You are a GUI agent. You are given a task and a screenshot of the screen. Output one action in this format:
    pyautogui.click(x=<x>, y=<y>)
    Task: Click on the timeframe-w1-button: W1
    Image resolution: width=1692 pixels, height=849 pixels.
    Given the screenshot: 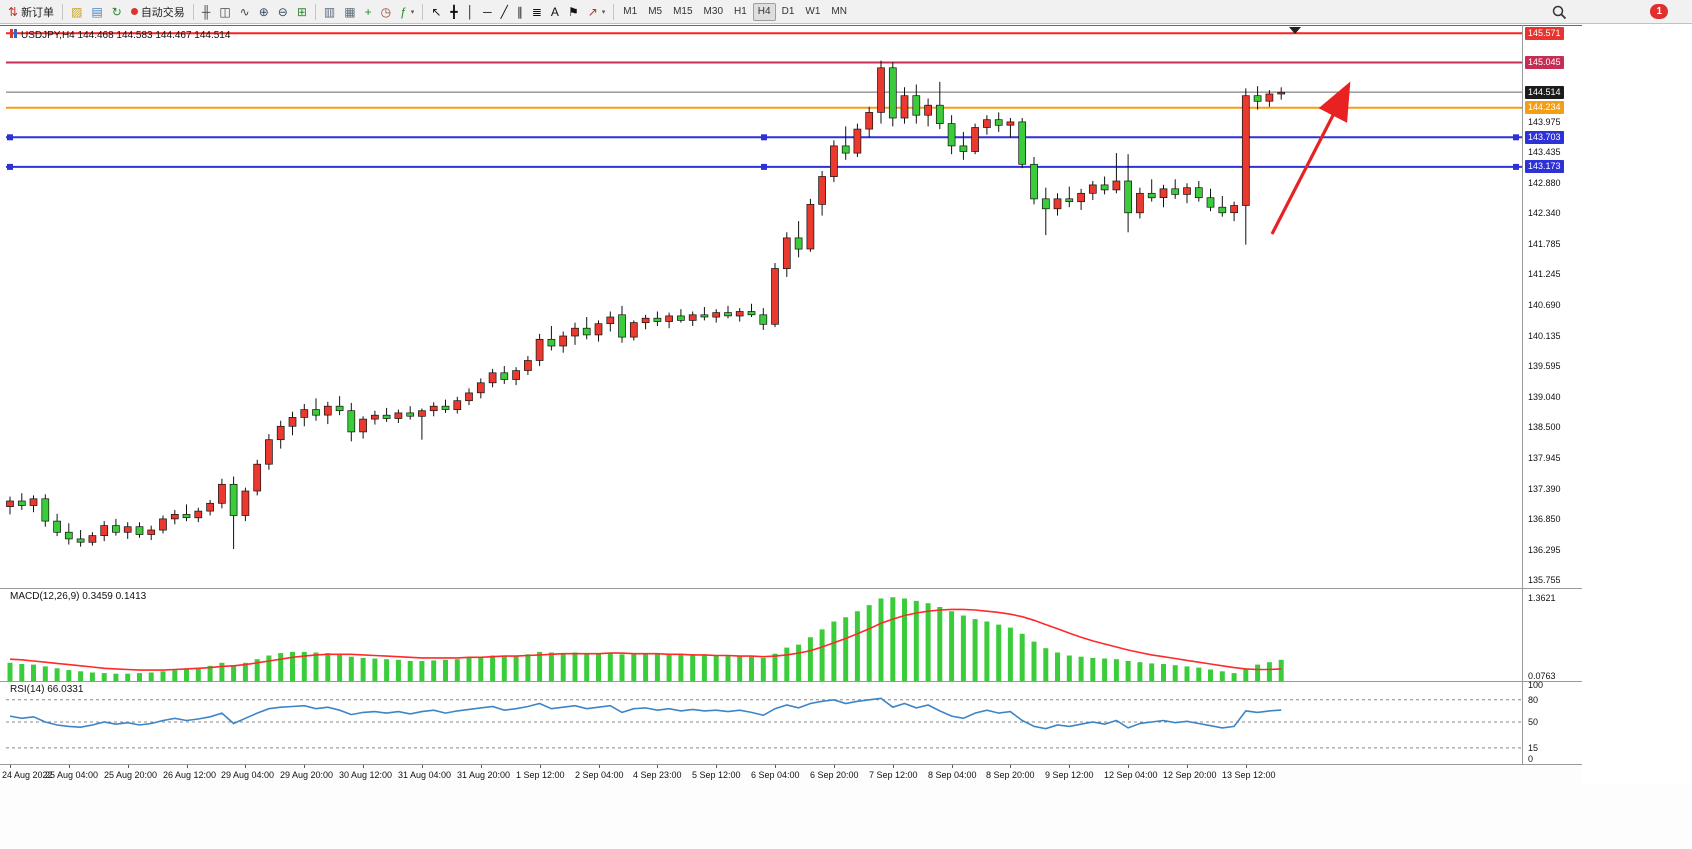 What is the action you would take?
    pyautogui.click(x=812, y=12)
    